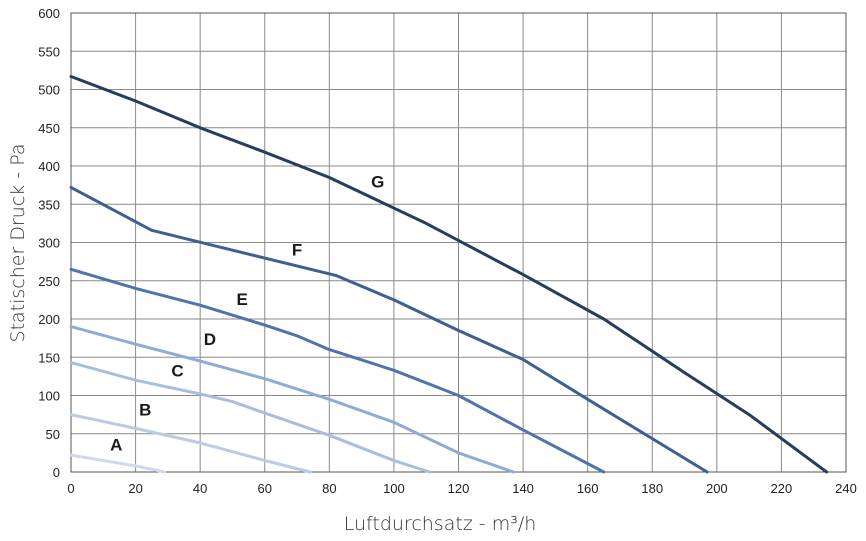 The width and height of the screenshot is (866, 541). Describe the element at coordinates (118, 463) in the screenshot. I see `series-line-a` at that location.